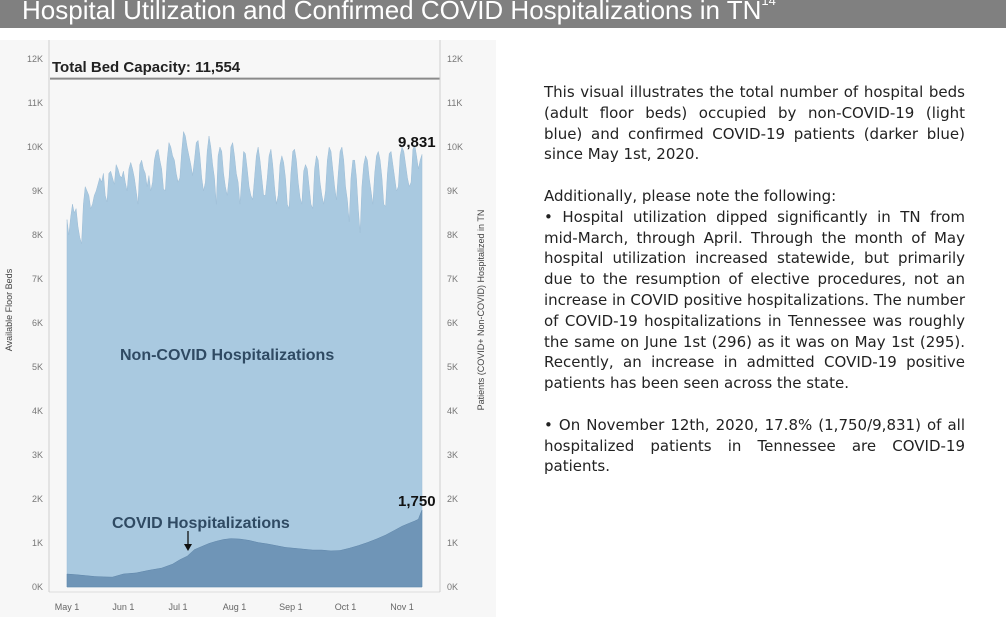  What do you see at coordinates (244, 548) in the screenshot?
I see `covid-hospitalized-area` at bounding box center [244, 548].